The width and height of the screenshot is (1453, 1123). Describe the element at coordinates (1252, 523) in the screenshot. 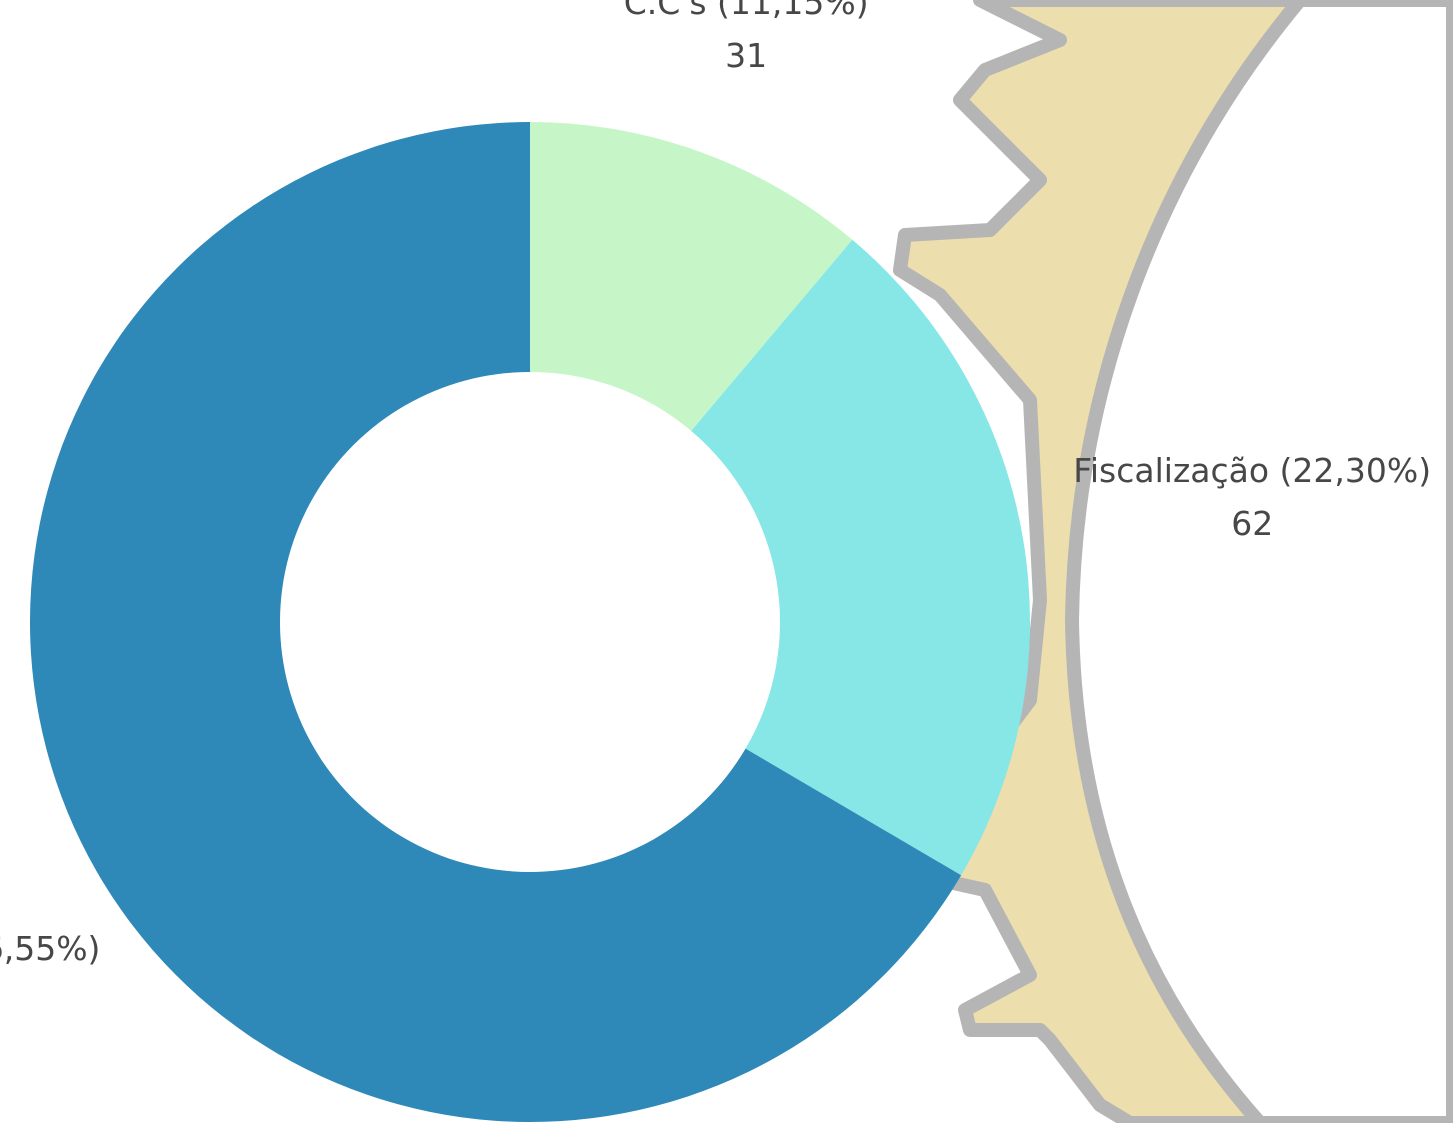

I see `slice-value: 62` at that location.